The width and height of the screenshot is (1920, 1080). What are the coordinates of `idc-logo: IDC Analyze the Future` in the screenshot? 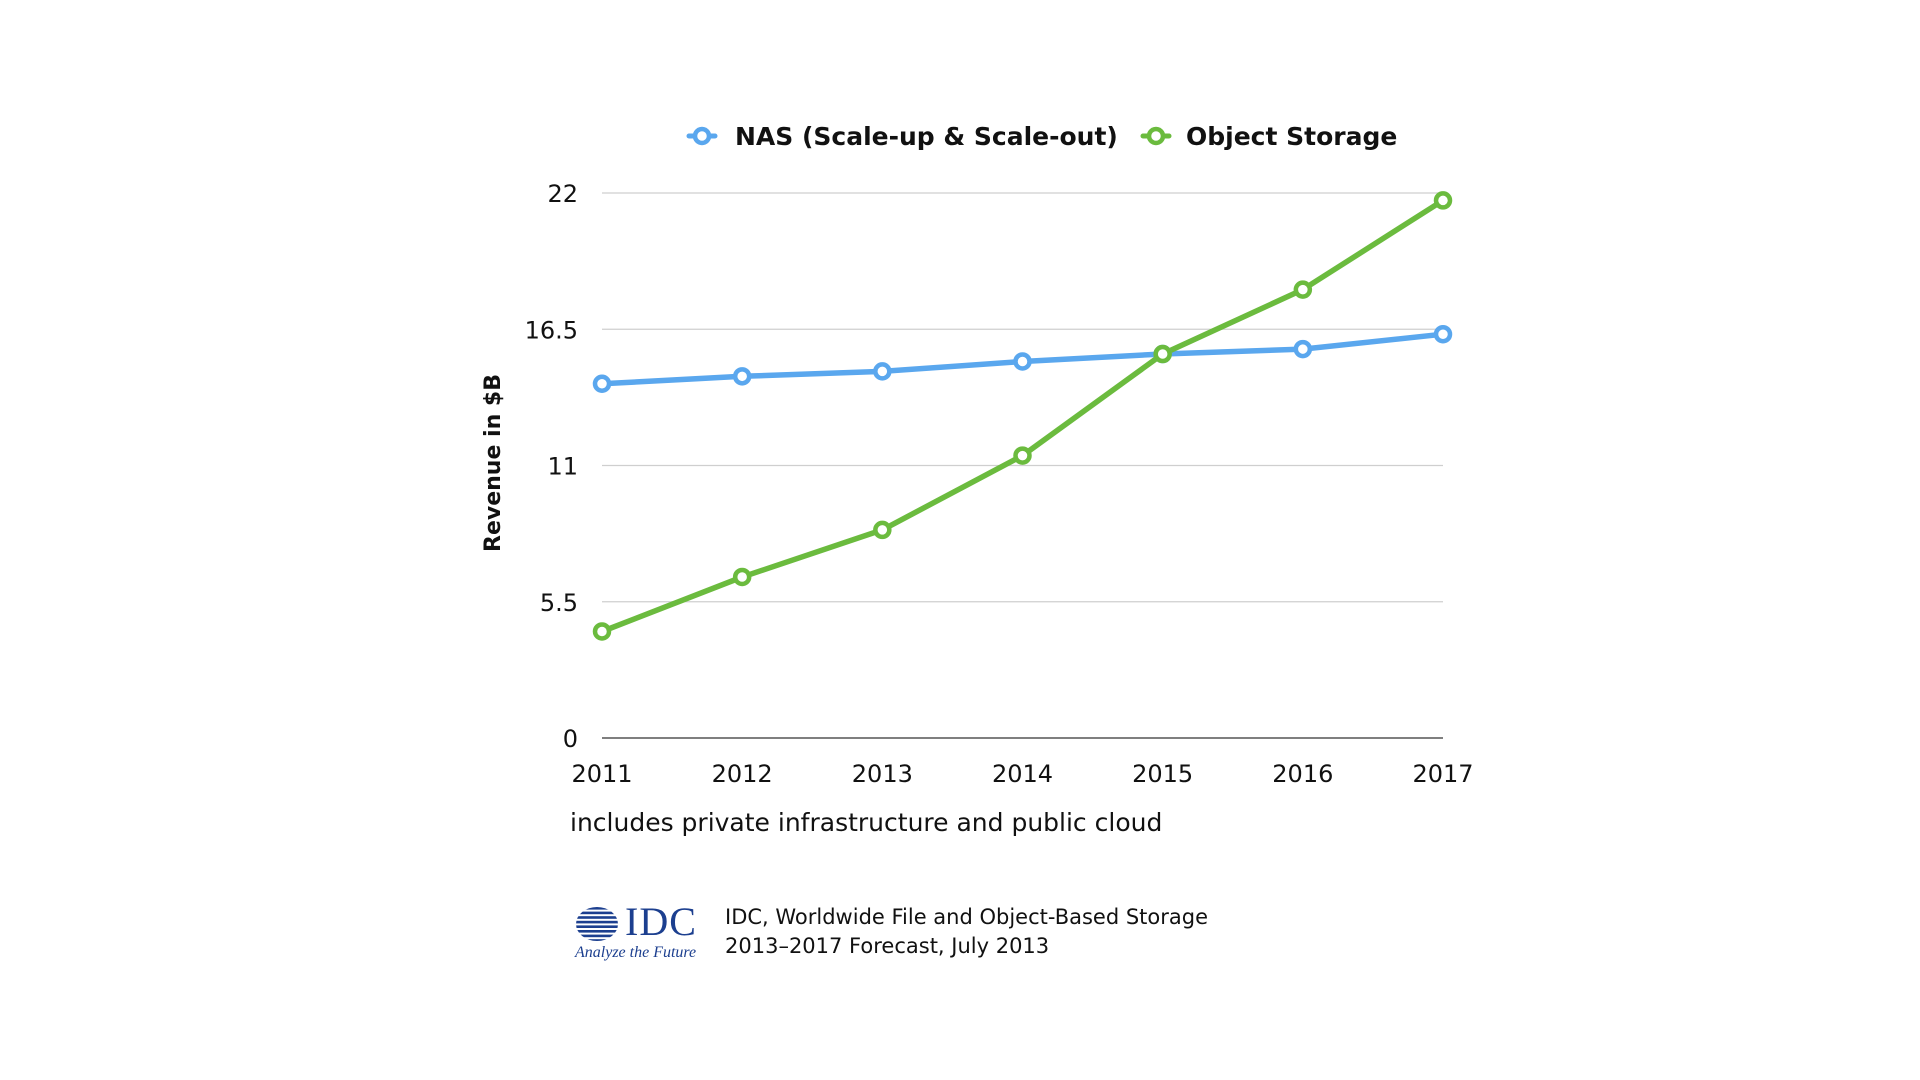 It's located at (640, 931).